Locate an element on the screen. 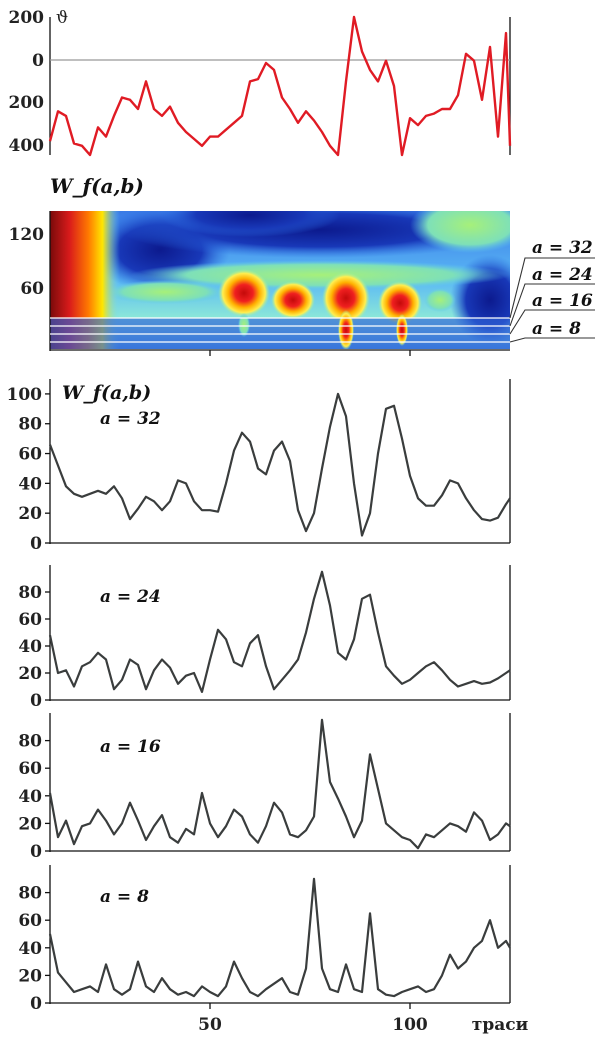  scale-leaders is located at coordinates (552, 300).